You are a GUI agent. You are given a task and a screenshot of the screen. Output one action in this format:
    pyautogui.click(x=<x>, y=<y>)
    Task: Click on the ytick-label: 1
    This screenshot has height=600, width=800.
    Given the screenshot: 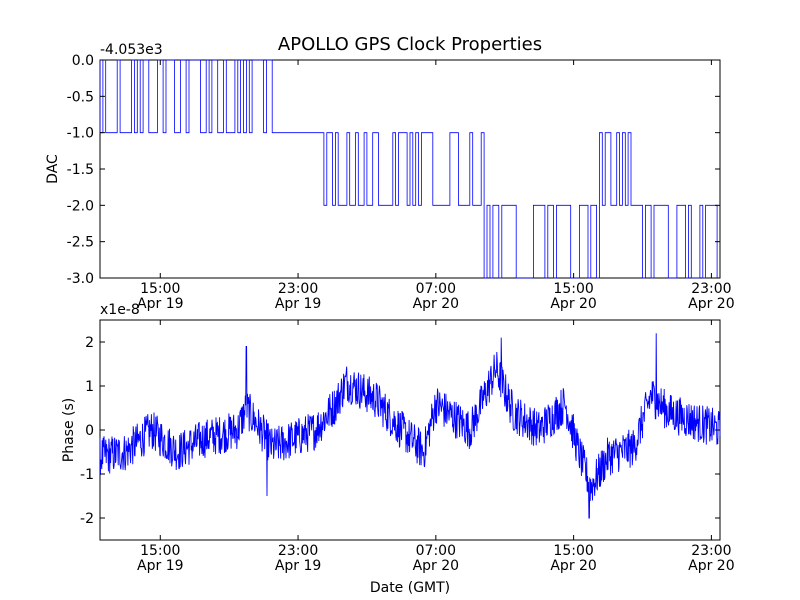 What is the action you would take?
    pyautogui.click(x=89, y=387)
    